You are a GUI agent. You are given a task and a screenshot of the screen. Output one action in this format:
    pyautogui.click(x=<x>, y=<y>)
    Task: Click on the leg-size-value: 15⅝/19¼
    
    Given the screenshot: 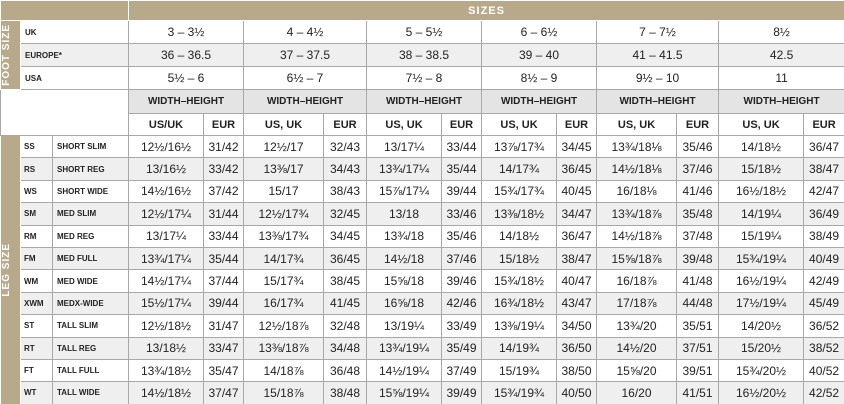 What is the action you would take?
    pyautogui.click(x=404, y=392)
    